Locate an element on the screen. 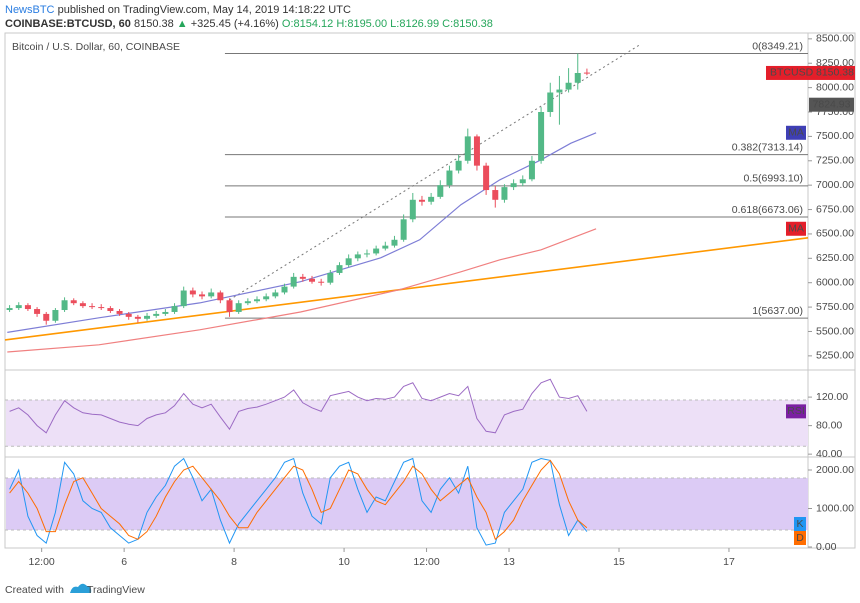 This screenshot has width=860, height=603. y-tick-label: 2000.00 is located at coordinates (835, 470).